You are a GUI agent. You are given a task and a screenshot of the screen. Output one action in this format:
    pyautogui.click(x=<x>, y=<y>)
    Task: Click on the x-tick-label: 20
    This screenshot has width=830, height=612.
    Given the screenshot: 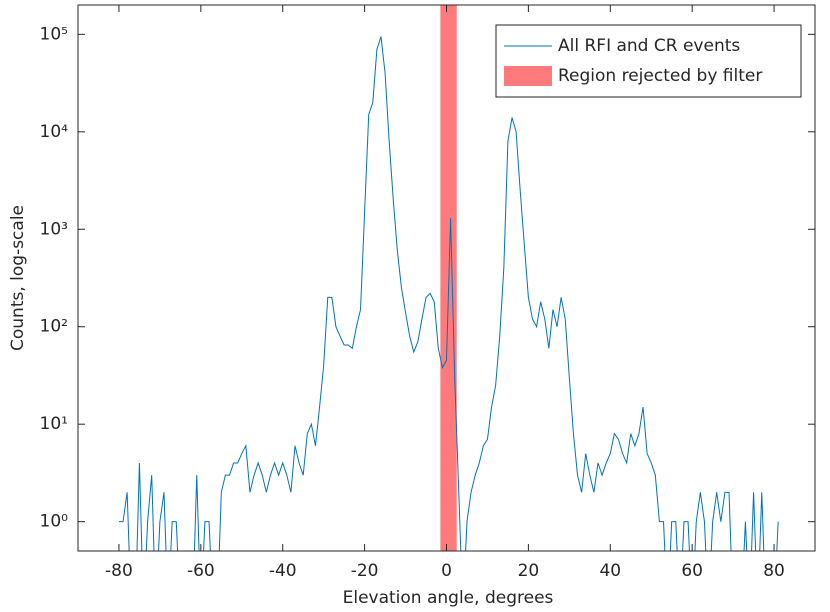 What is the action you would take?
    pyautogui.click(x=529, y=571)
    